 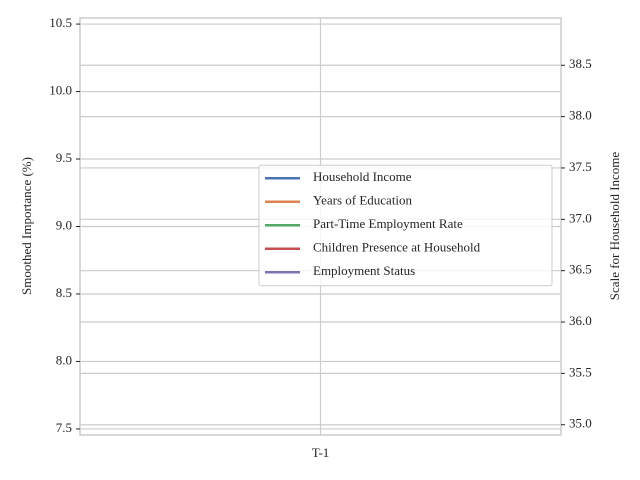 I want to click on x-tick-label: T-1, so click(x=321, y=452).